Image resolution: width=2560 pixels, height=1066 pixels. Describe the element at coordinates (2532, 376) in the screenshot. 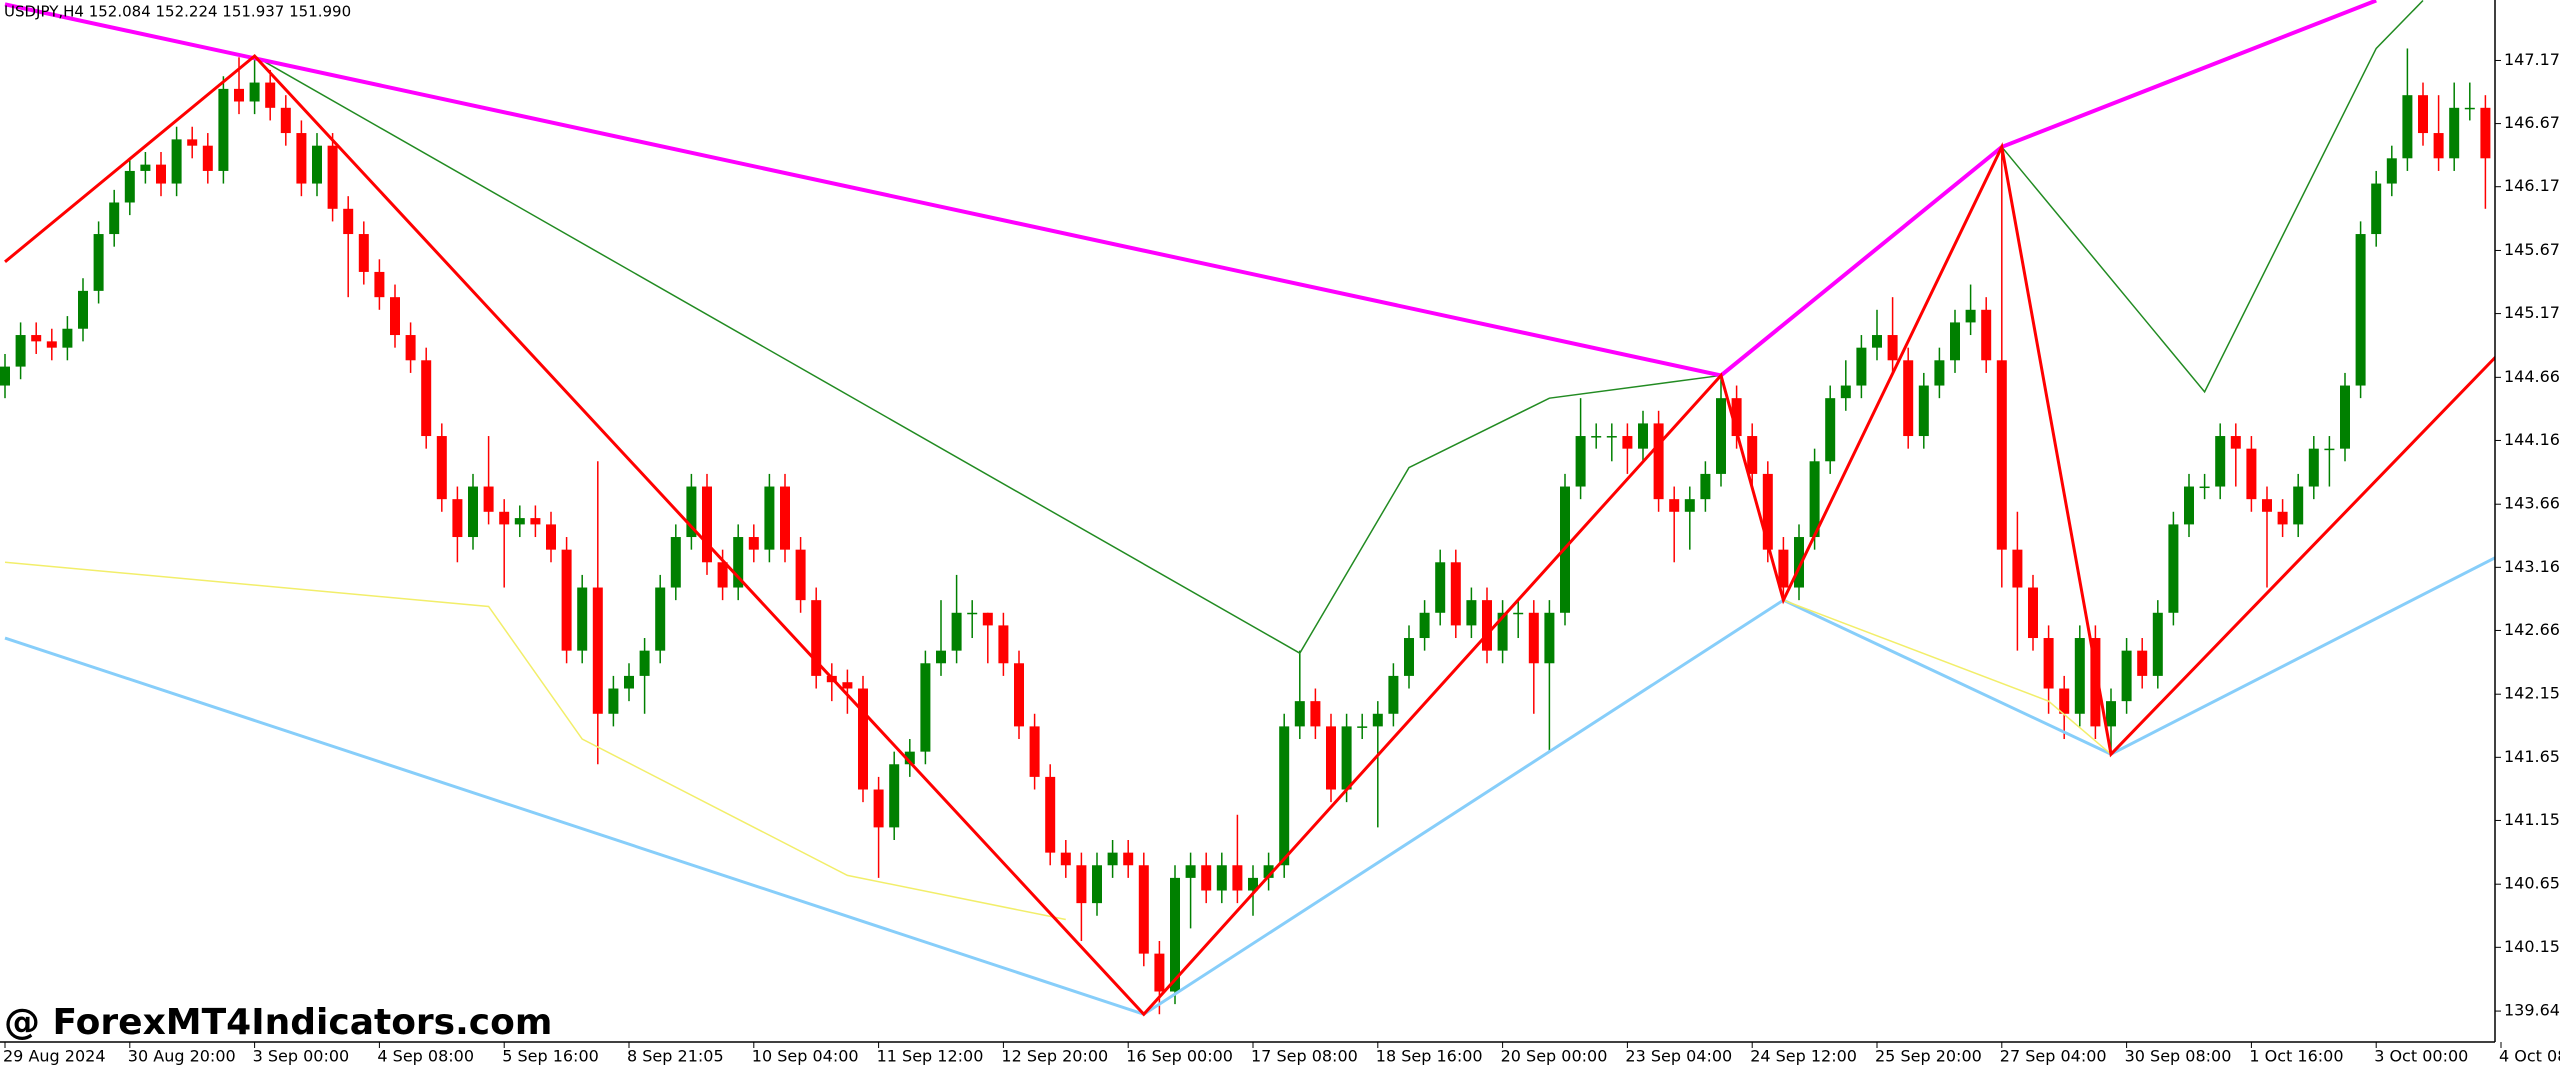

I see `y-tick-label: 144.665` at that location.